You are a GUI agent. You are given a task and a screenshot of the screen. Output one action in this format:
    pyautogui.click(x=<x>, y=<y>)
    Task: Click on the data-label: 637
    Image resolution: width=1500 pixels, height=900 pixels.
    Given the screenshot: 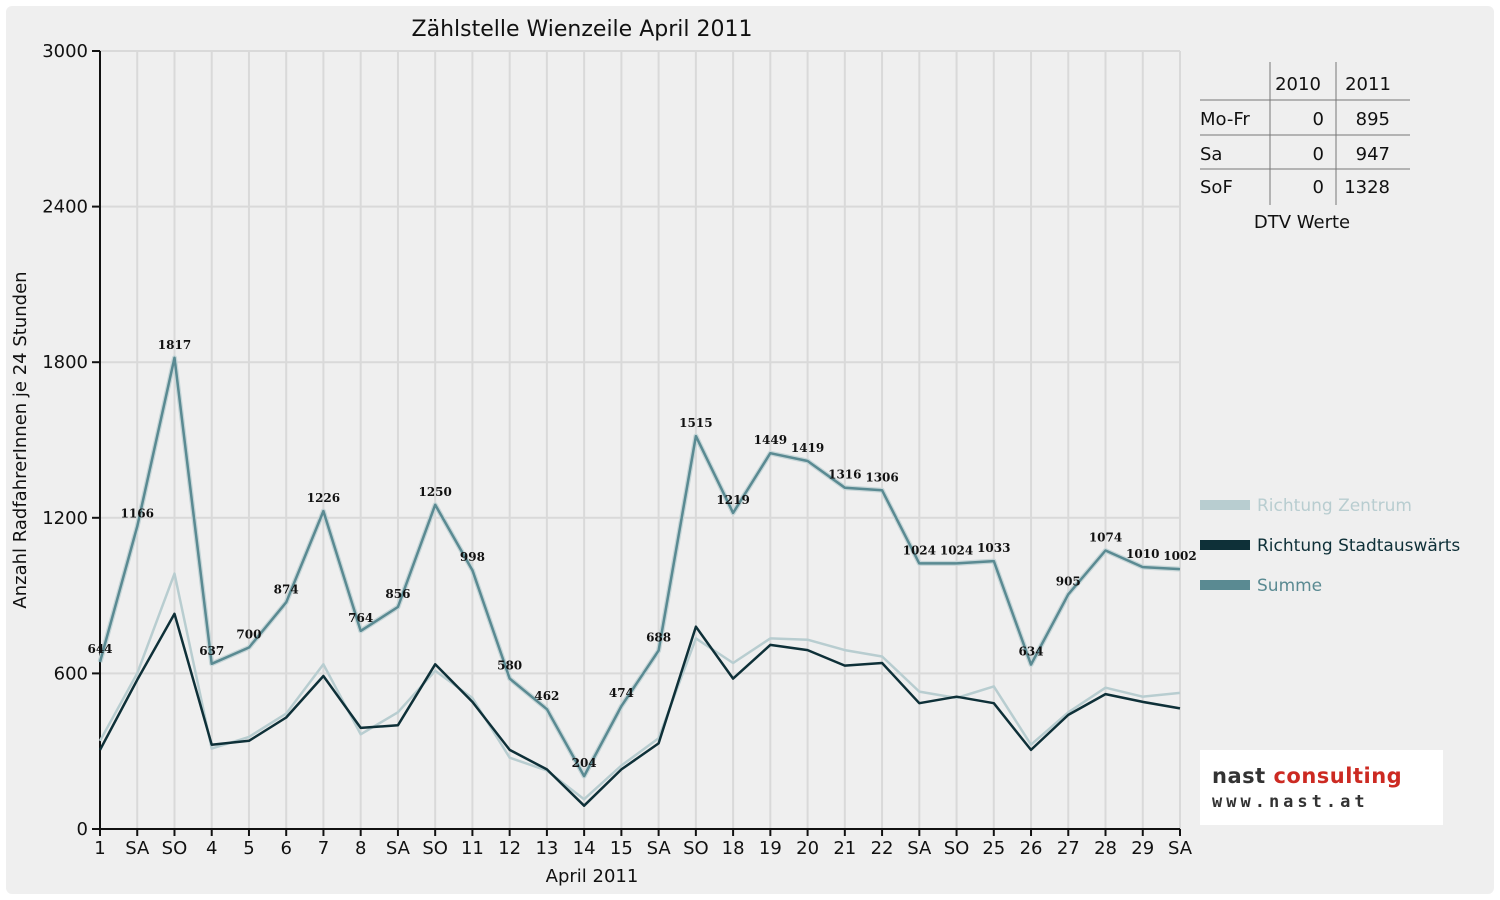 What is the action you would take?
    pyautogui.click(x=211, y=651)
    